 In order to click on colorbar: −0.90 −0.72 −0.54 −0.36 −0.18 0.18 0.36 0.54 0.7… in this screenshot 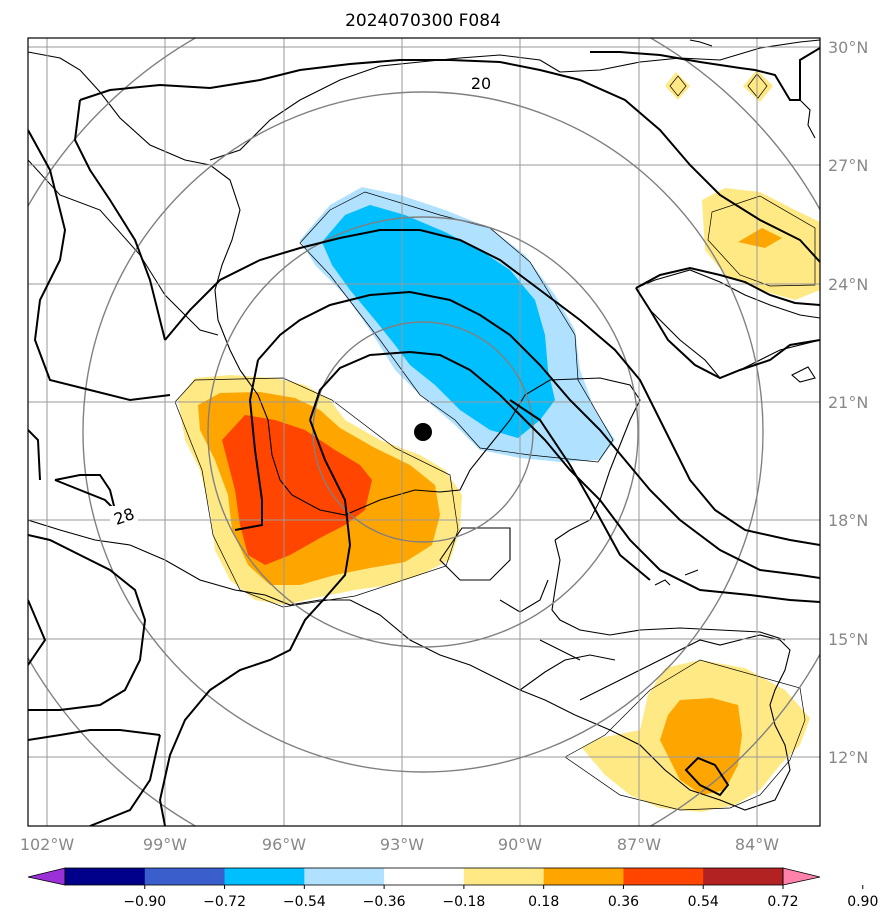, I will do `click(452, 888)`.